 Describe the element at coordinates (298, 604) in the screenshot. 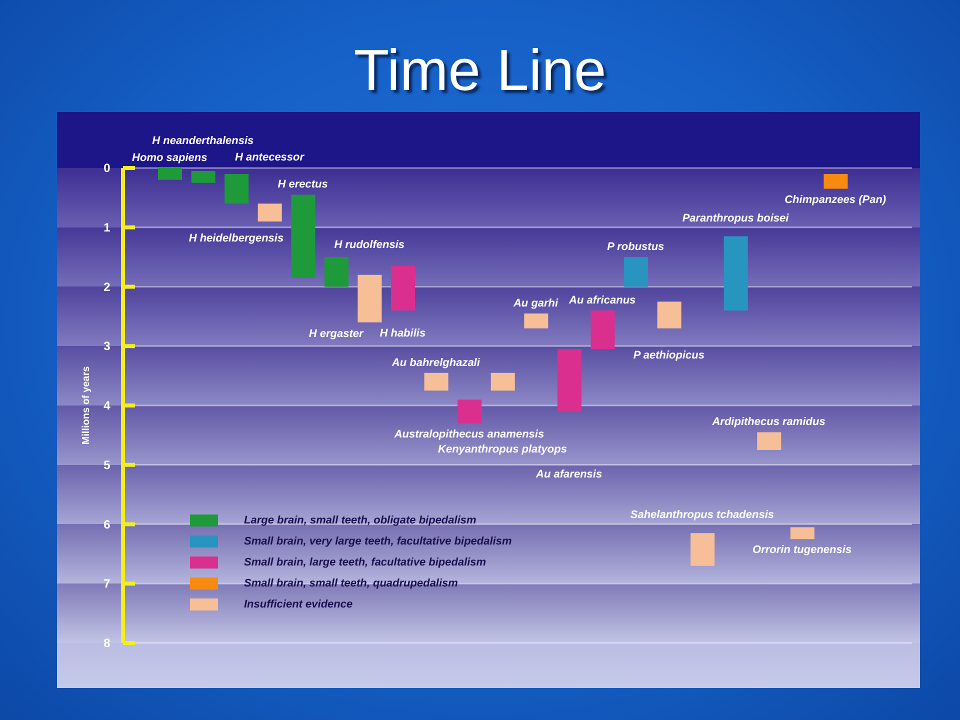

I see `legend-label: Insufficient evidence` at that location.